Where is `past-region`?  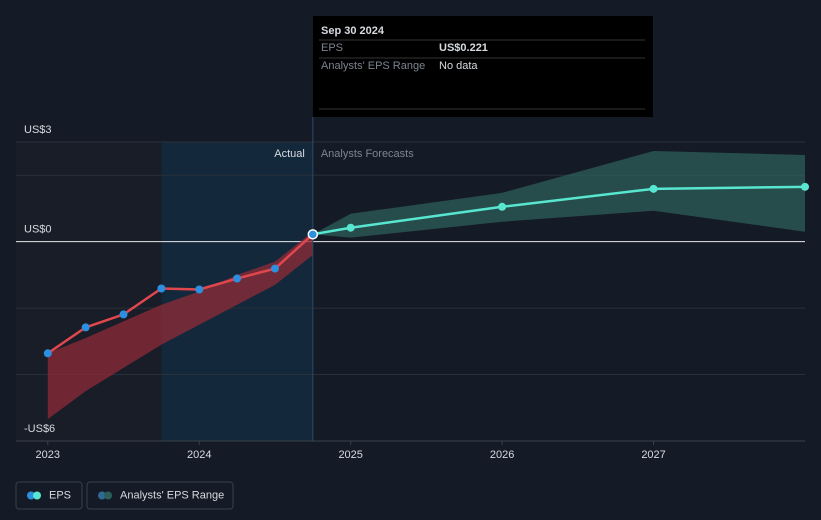 past-region is located at coordinates (89, 291).